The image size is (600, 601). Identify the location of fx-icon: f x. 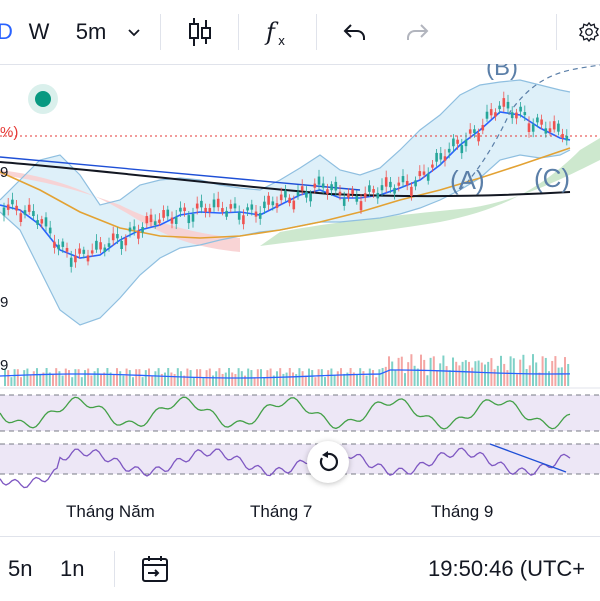
(274, 33).